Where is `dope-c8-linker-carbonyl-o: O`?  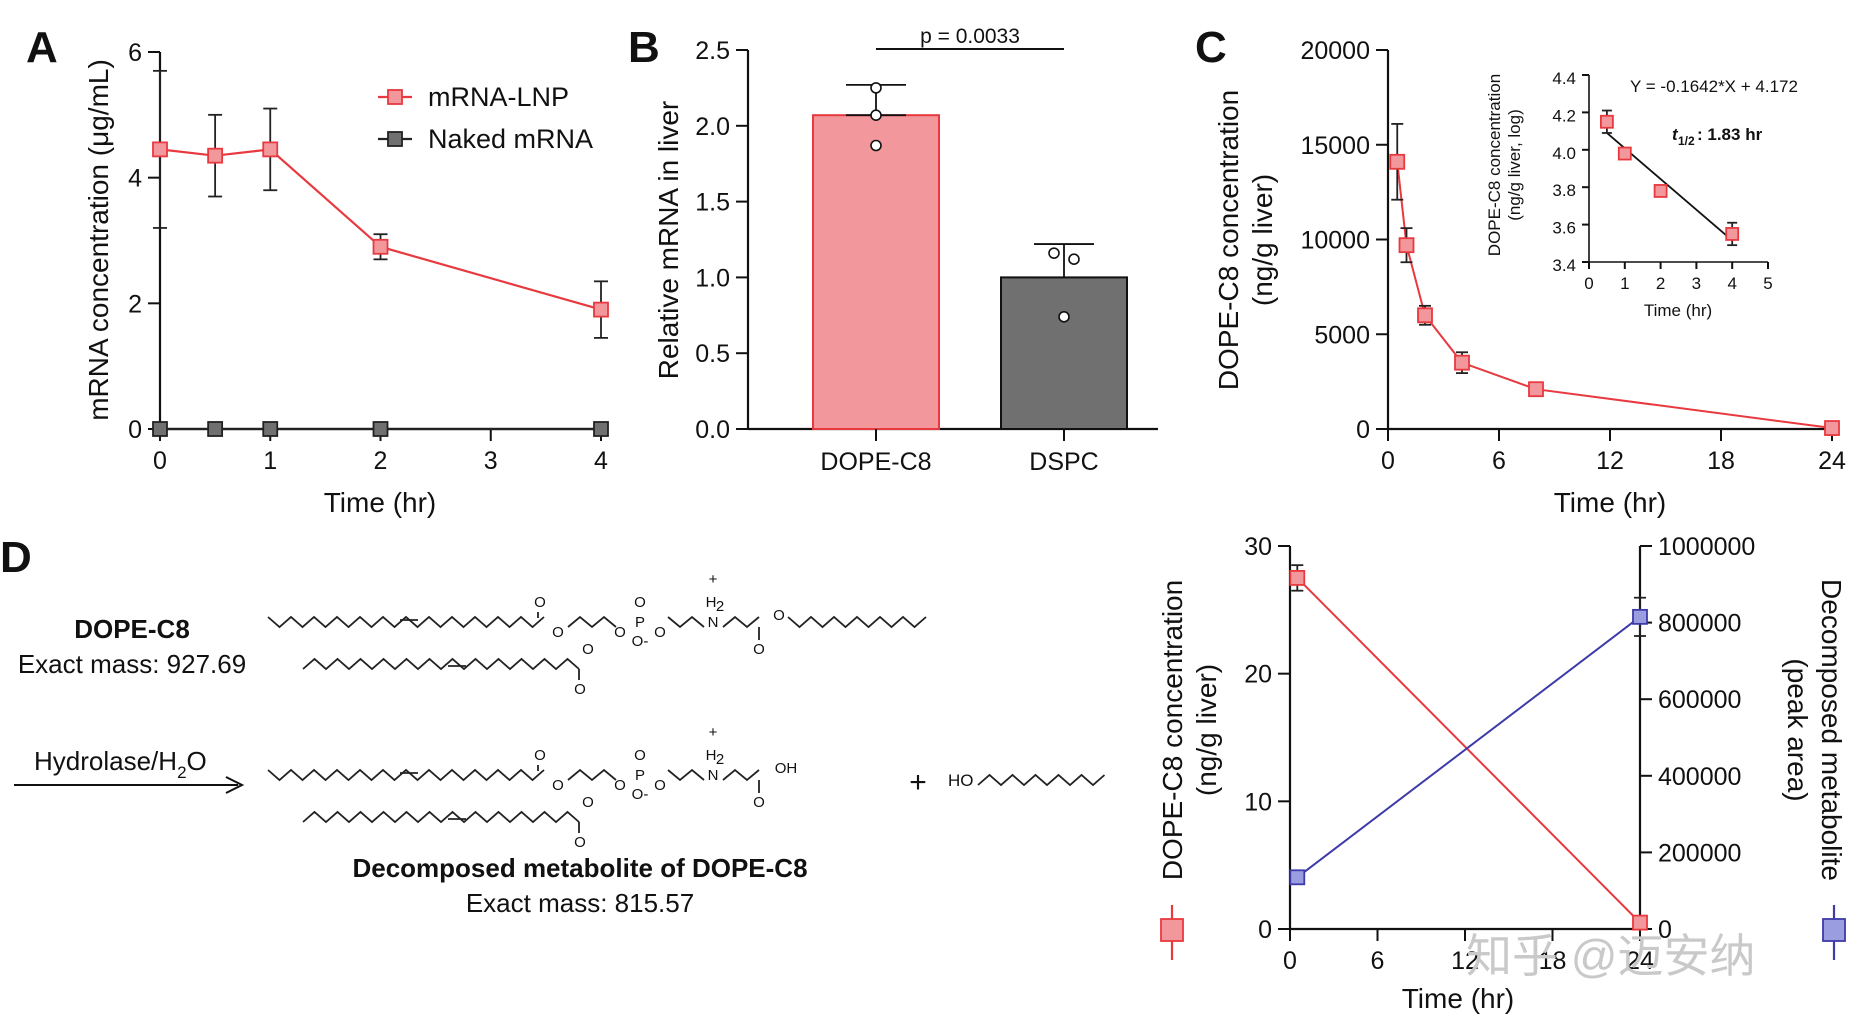 dope-c8-linker-carbonyl-o: O is located at coordinates (759, 649).